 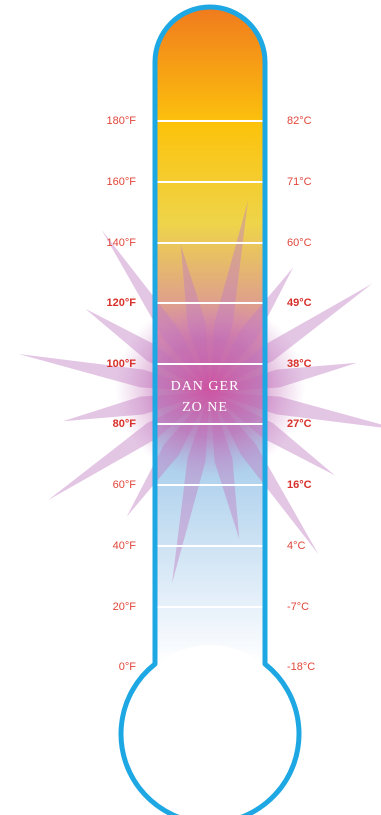 What do you see at coordinates (301, 667) in the screenshot?
I see `celsius-label: -18°C` at bounding box center [301, 667].